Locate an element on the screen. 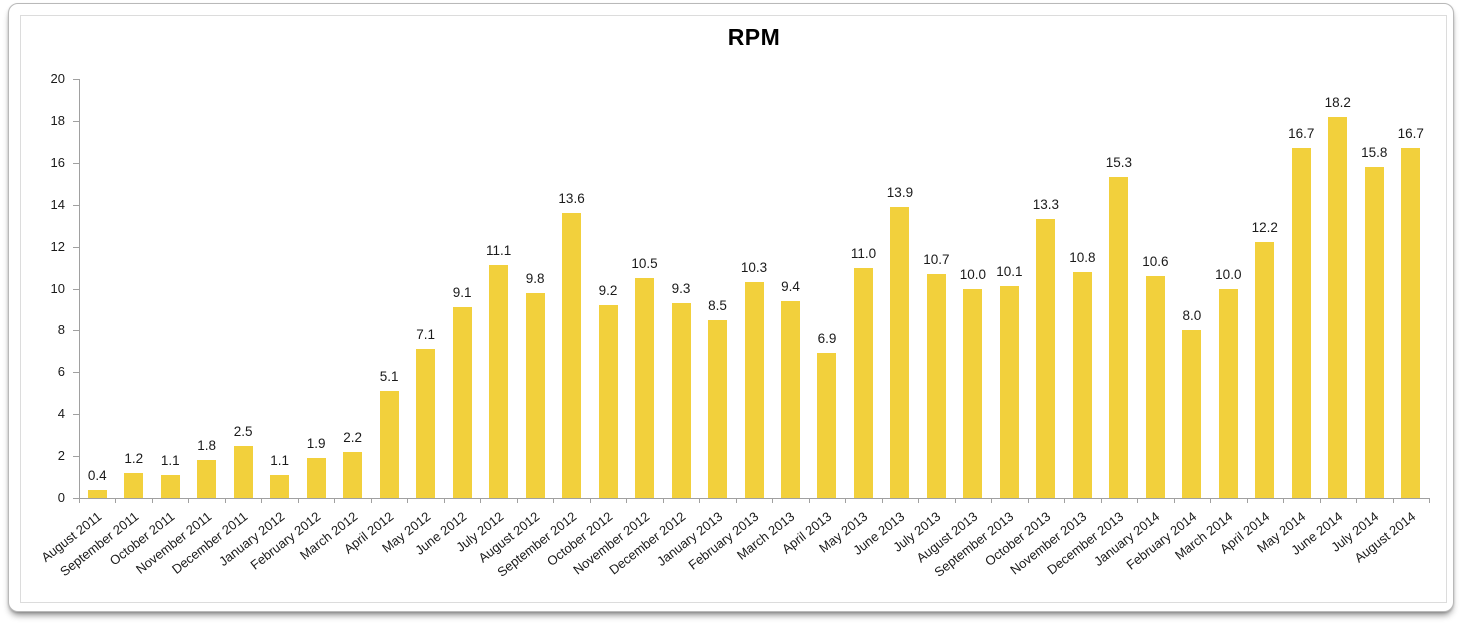  x-axis-line is located at coordinates (754, 498).